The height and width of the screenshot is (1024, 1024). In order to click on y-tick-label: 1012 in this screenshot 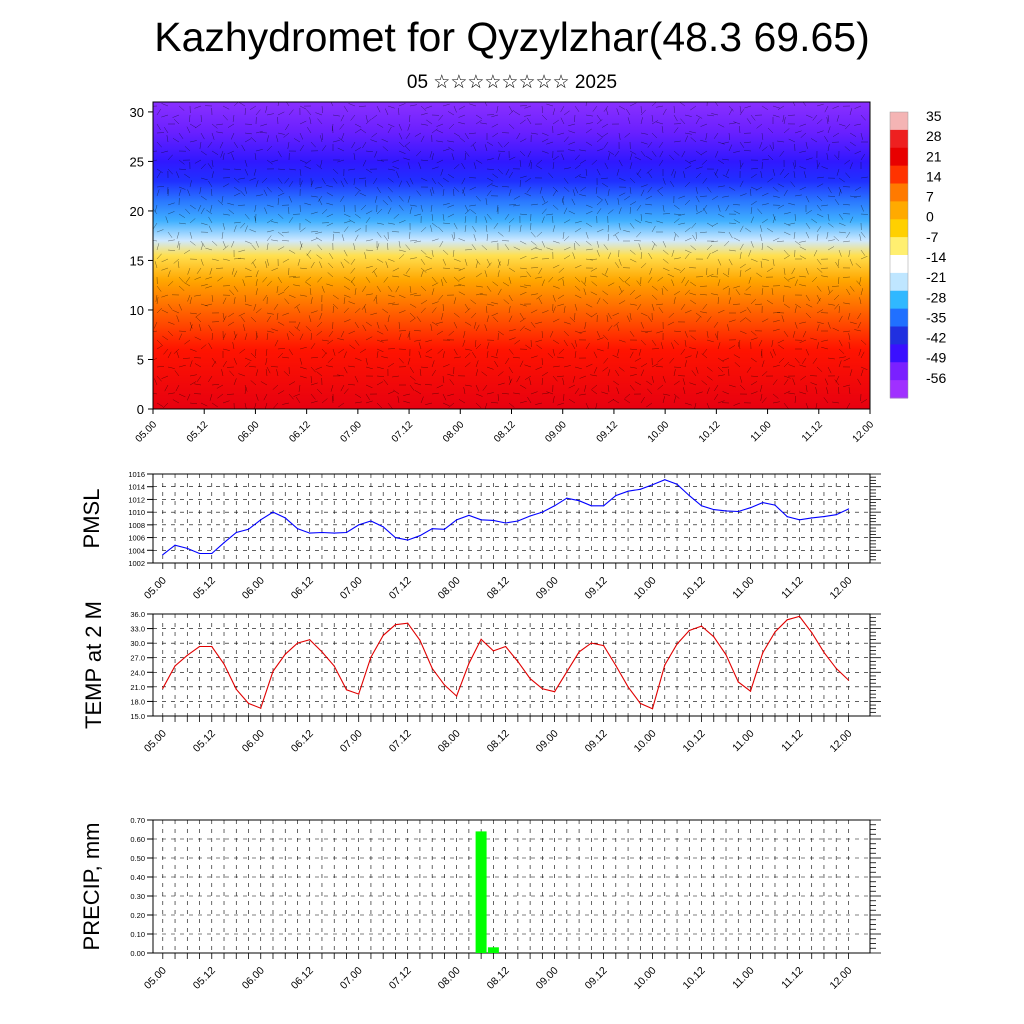, I will do `click(136, 499)`.